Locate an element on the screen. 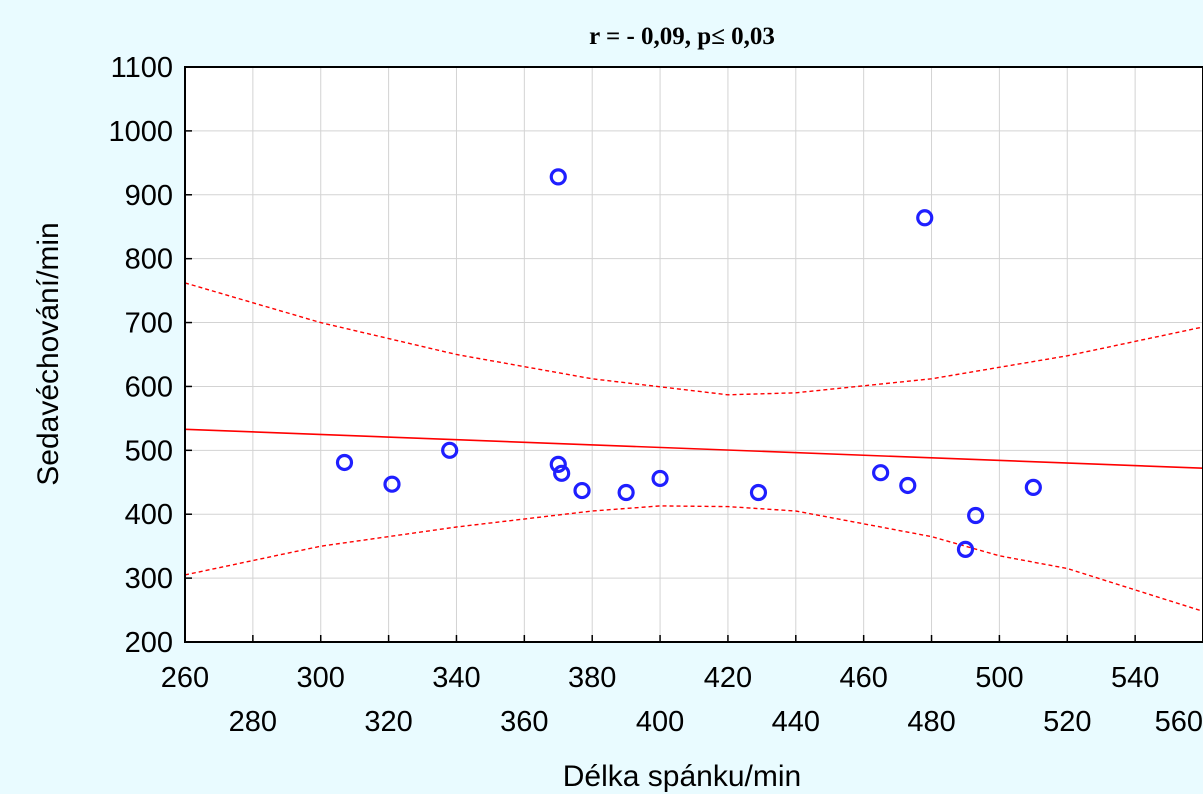  y-tick-label: 1000 is located at coordinates (140, 132).